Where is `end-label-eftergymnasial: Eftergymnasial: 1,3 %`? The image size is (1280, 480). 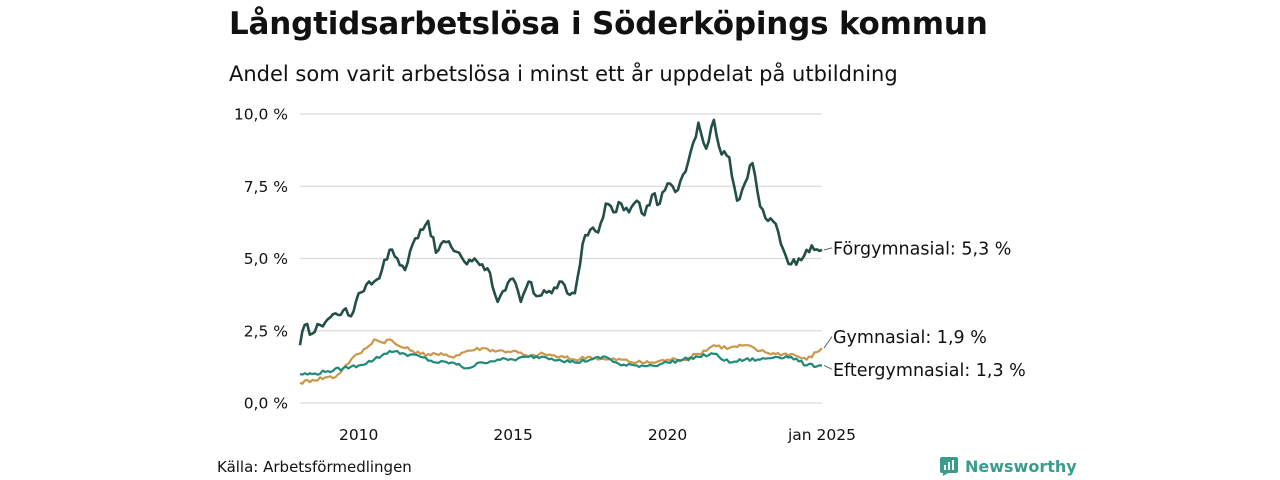
end-label-eftergymnasial: Eftergymnasial: 1,3 % is located at coordinates (929, 371).